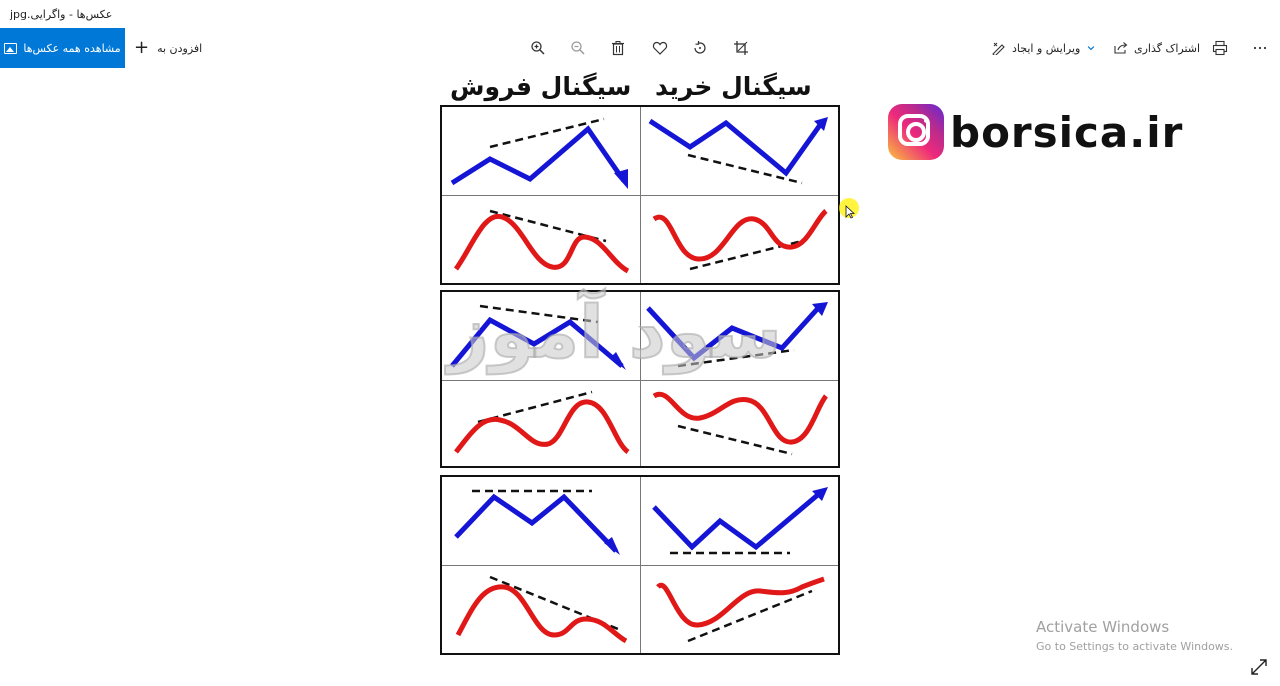 This screenshot has height=686, width=1280. Describe the element at coordinates (61, 14) in the screenshot. I see `window-title: عکس‌ها - واگرایی.jpg` at that location.